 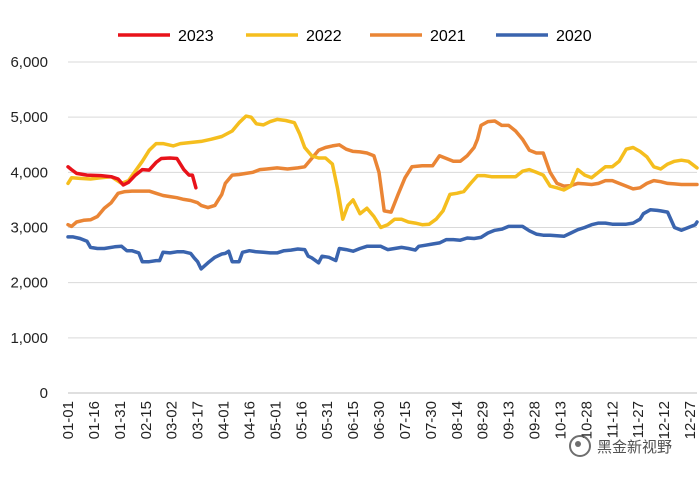 I want to click on y-axis: 0 1,000 2,000 3,000 4,000 5,000 6,000, so click(x=29, y=228).